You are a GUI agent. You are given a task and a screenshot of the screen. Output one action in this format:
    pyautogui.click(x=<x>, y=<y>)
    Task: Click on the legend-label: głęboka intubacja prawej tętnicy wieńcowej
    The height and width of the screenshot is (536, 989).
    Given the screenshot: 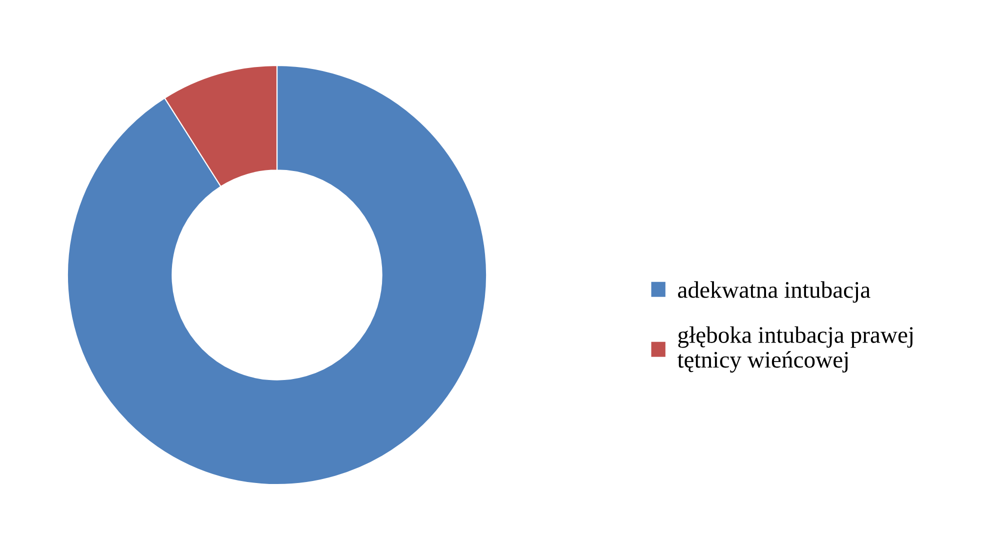 What is the action you would take?
    pyautogui.click(x=795, y=349)
    